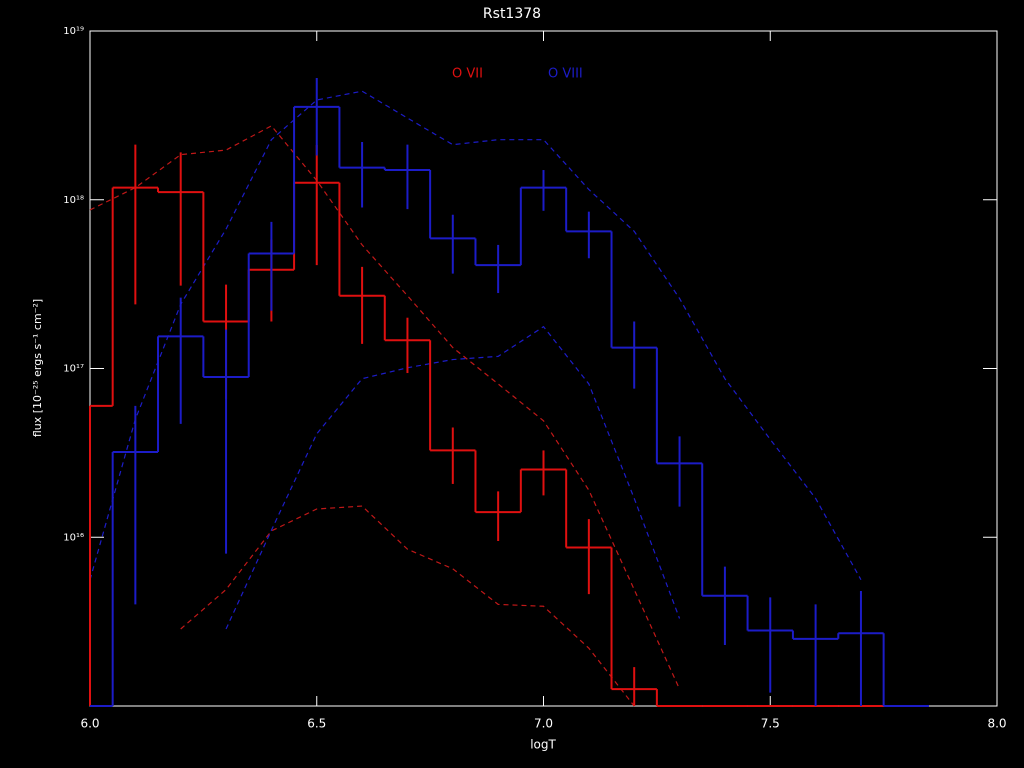  Describe the element at coordinates (770, 724) in the screenshot. I see `x-tick-label: 7.5` at that location.